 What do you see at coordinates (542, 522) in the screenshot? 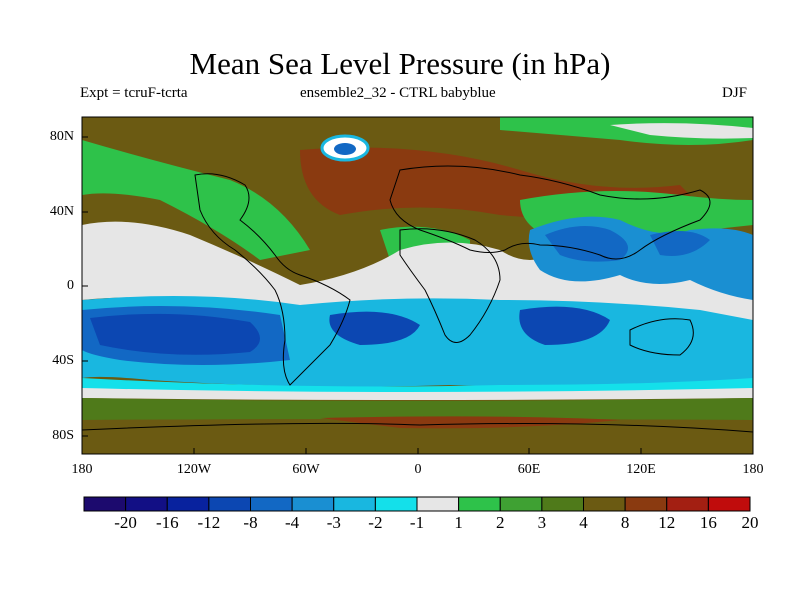
I see `colorbar-label: 3` at bounding box center [542, 522].